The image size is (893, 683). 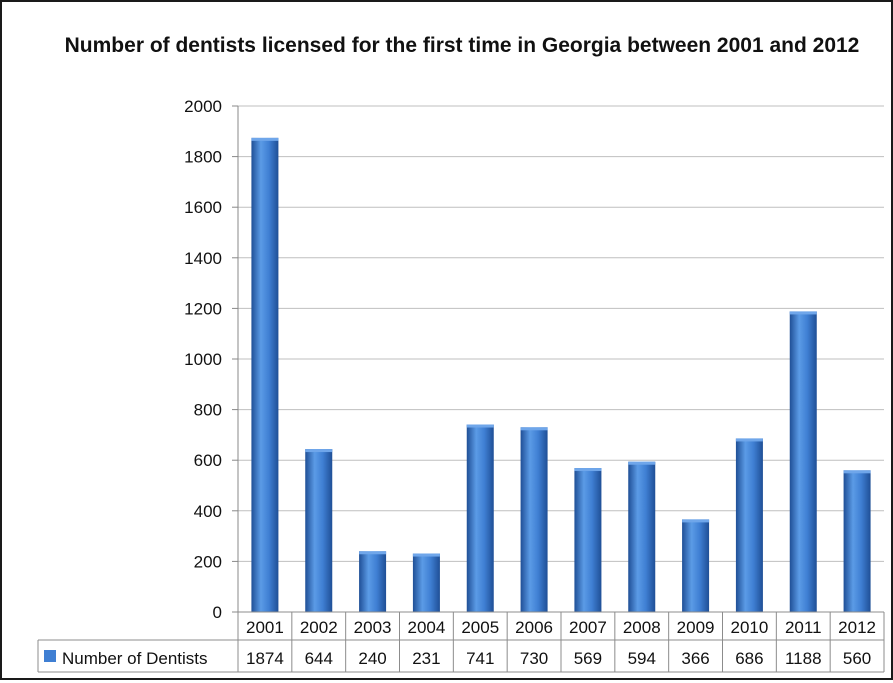 I want to click on data-label: 594, so click(x=642, y=658).